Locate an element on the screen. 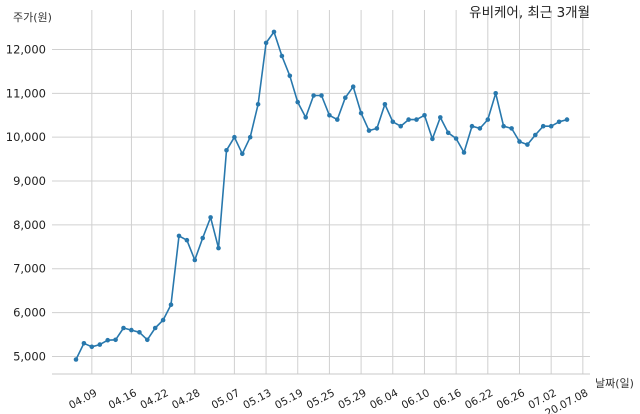  chart-title: 유비케어, 최근 3개월 is located at coordinates (529, 13).